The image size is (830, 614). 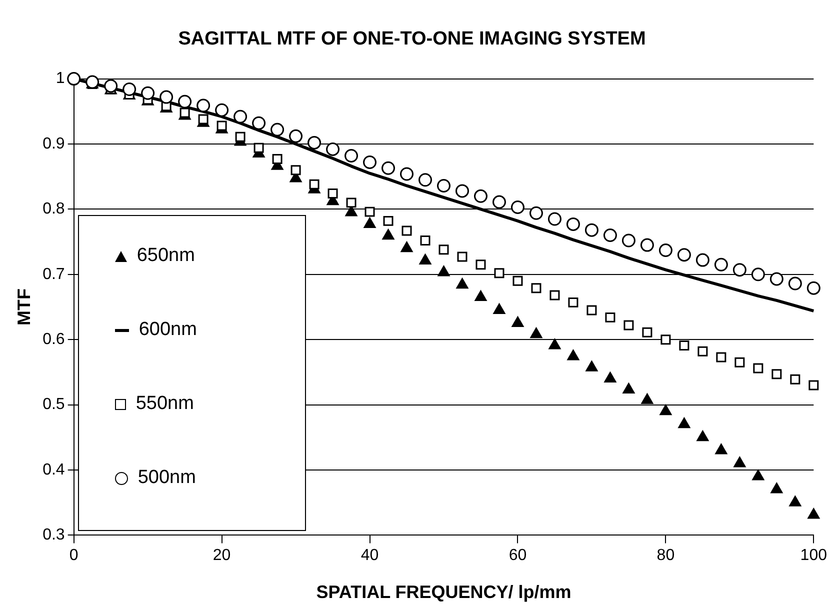 What do you see at coordinates (53, 405) in the screenshot?
I see `y-tick-label: 0.5` at bounding box center [53, 405].